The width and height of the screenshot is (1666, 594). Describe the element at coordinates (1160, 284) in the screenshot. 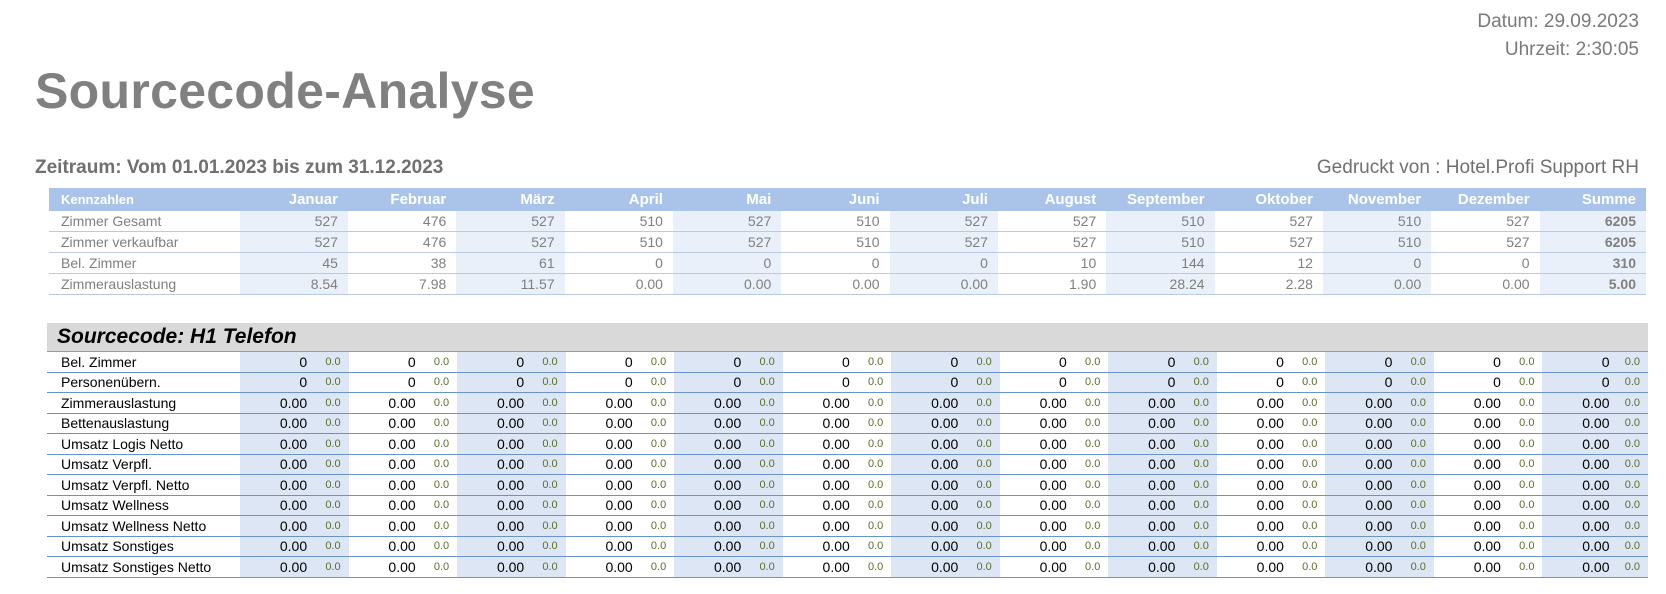

I see `kennzahl-cell: 28.24` at that location.